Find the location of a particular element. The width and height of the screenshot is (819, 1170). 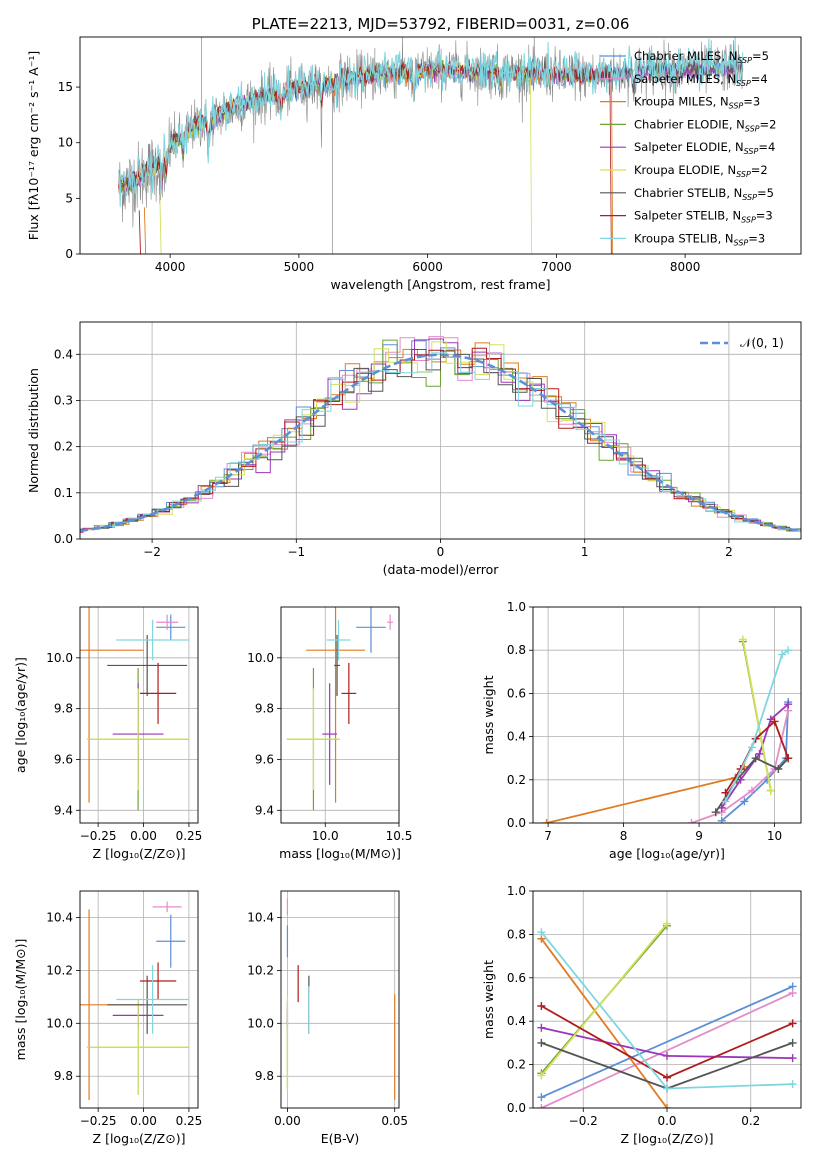

y-tick-label: 10.2 is located at coordinates (59, 970).